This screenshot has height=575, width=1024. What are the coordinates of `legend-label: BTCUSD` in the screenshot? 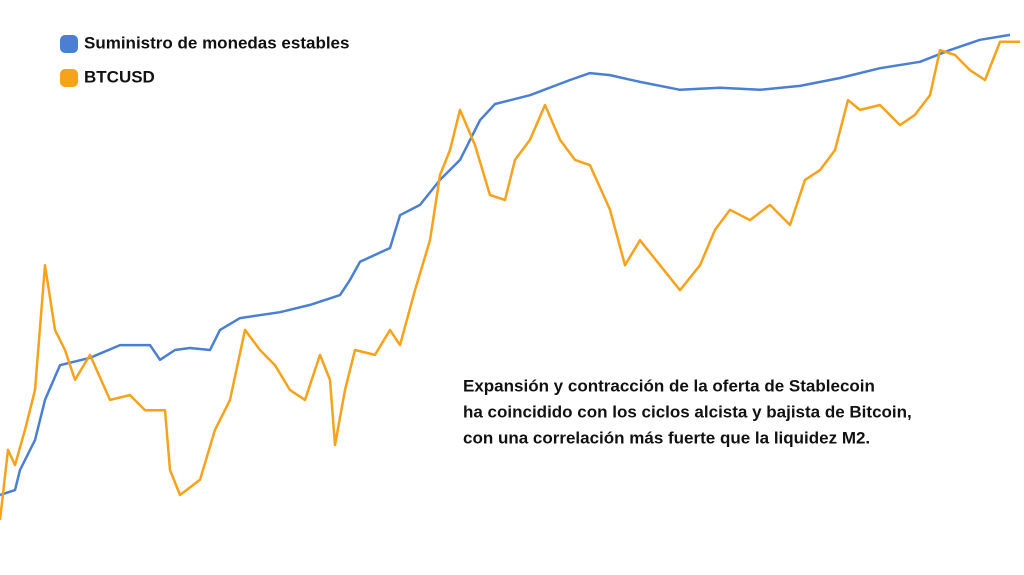 It's located at (119, 76).